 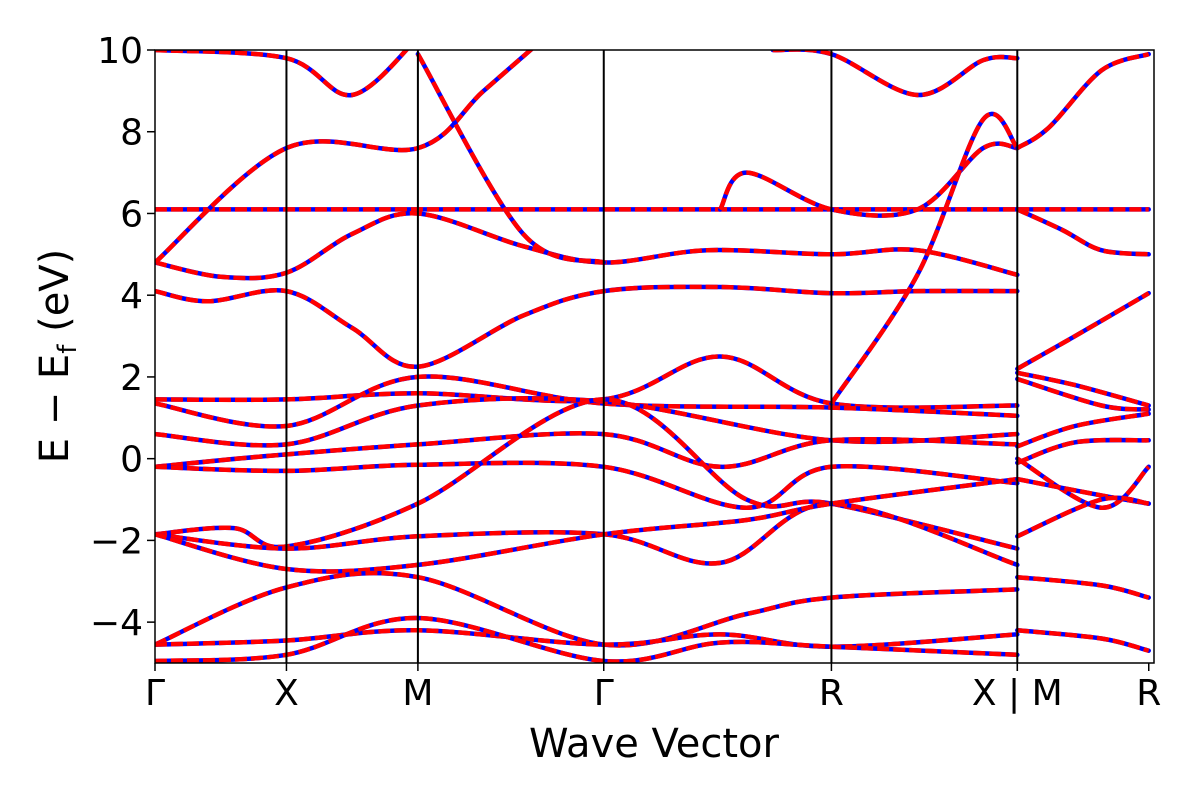 I want to click on x-tick-label-3: Γ, so click(x=604, y=693).